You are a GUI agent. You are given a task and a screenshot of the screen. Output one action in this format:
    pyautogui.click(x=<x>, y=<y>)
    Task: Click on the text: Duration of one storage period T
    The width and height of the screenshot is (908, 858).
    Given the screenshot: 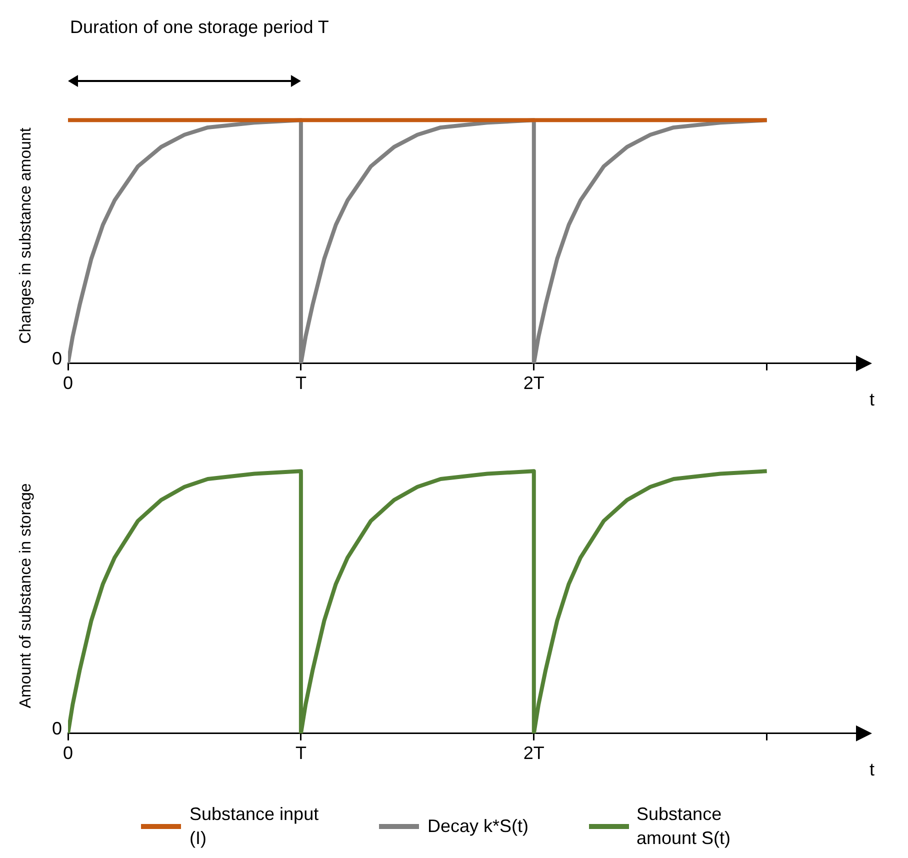 What is the action you would take?
    pyautogui.click(x=199, y=27)
    